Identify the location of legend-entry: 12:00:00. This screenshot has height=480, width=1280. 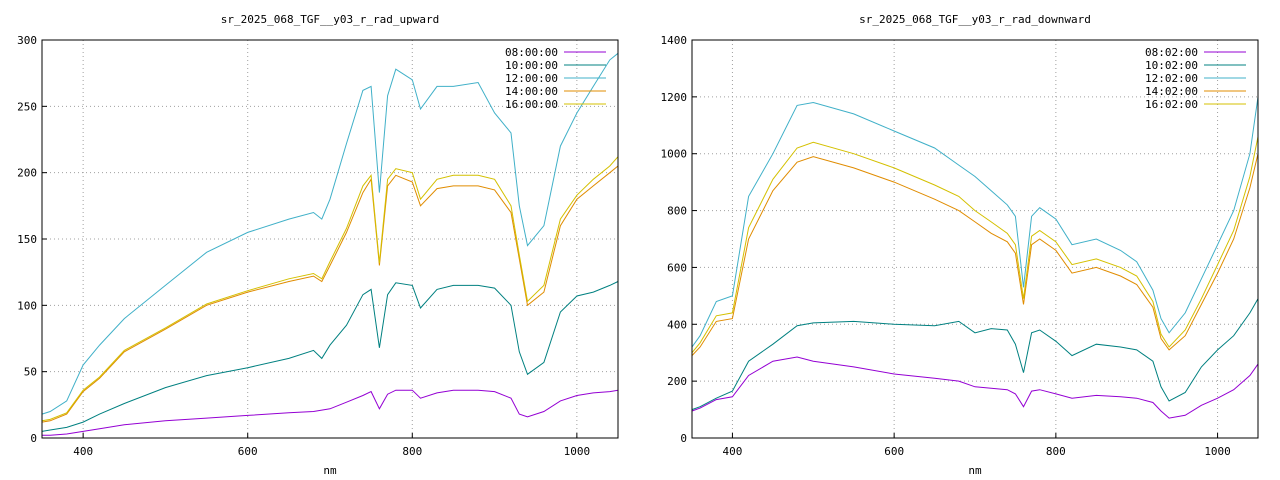
(531, 78).